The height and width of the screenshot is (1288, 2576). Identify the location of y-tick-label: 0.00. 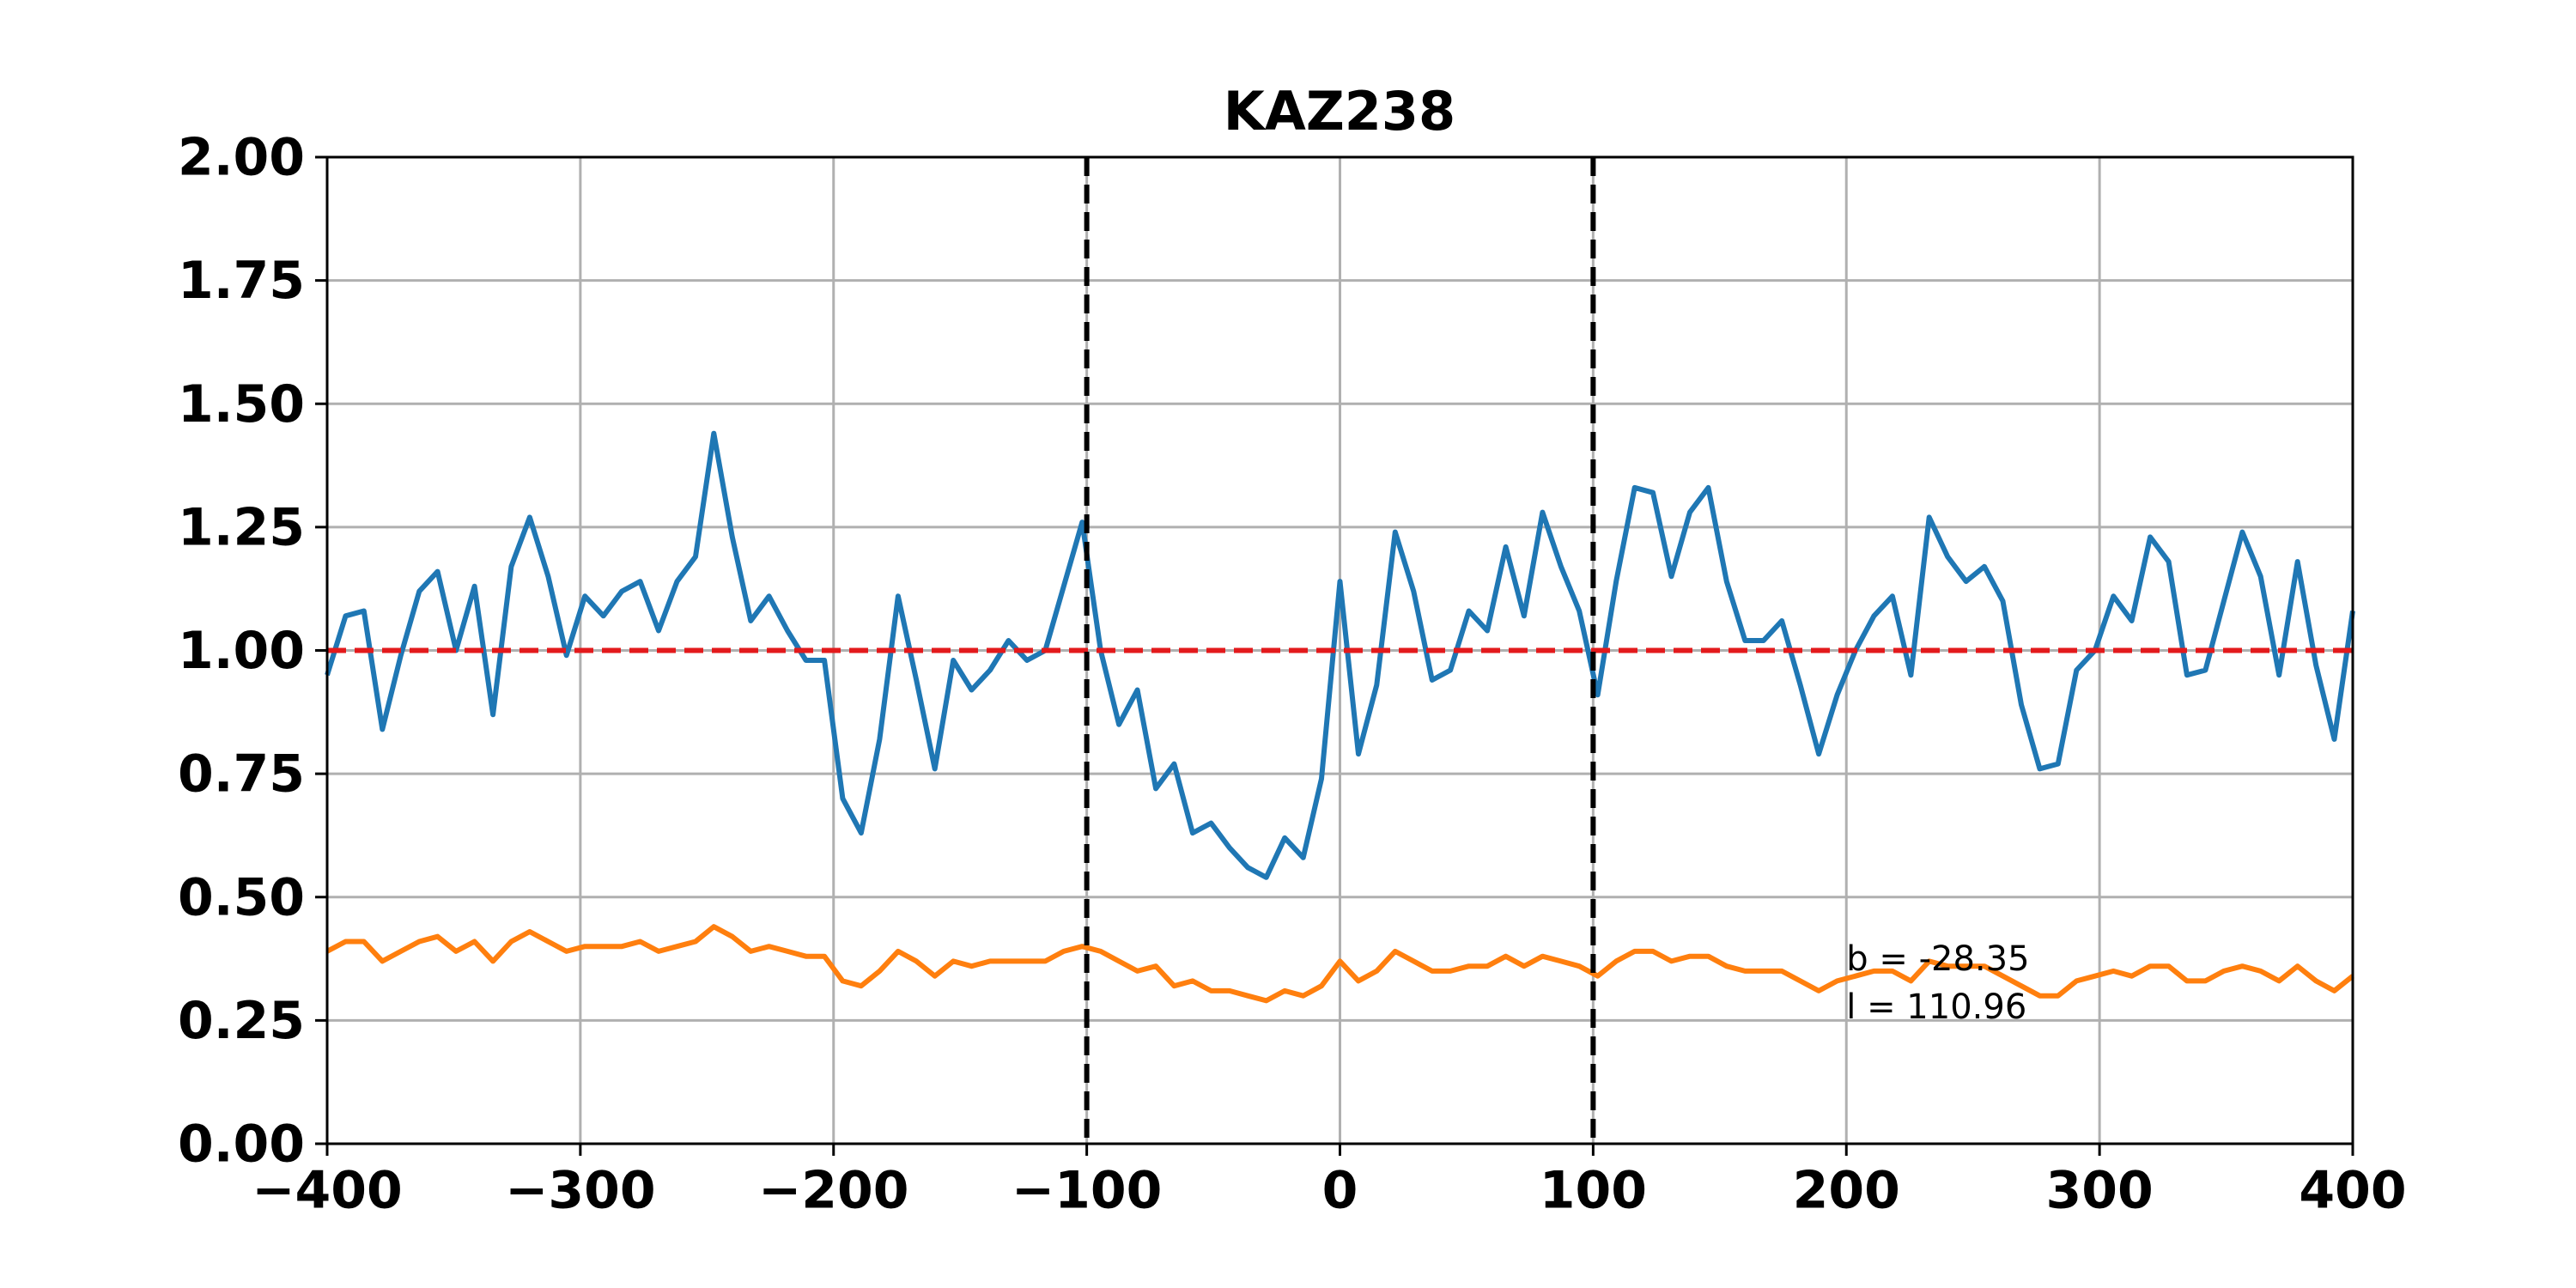
(241, 1145).